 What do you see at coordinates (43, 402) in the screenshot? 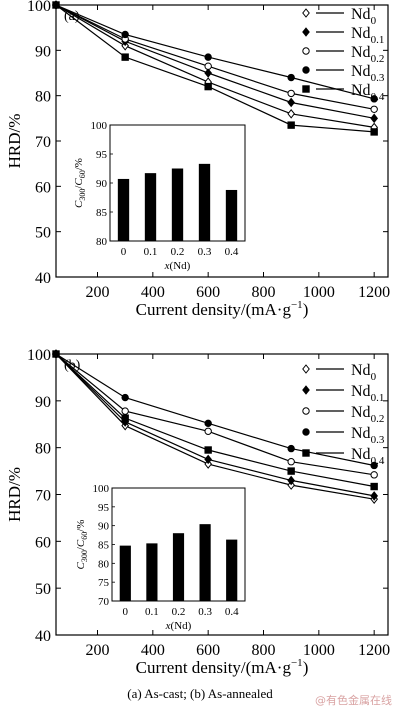
I see `y-tick-label: 90` at bounding box center [43, 402].